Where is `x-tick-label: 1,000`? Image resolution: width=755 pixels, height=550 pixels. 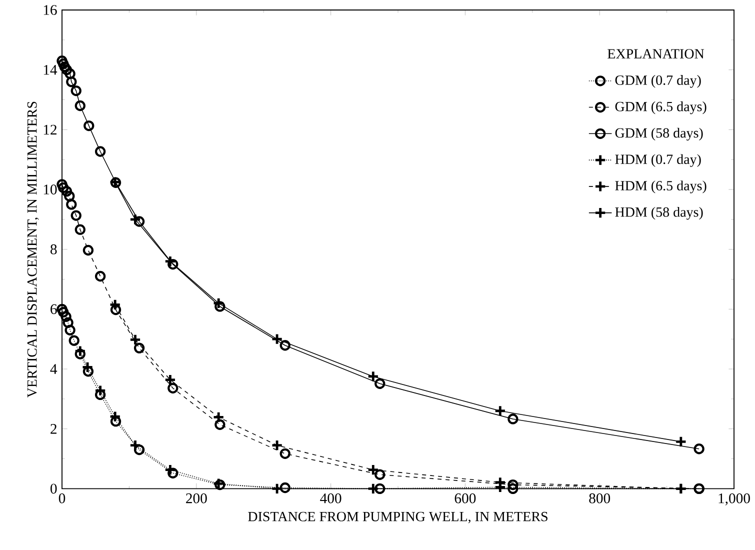 x-tick-label: 1,000 is located at coordinates (734, 499).